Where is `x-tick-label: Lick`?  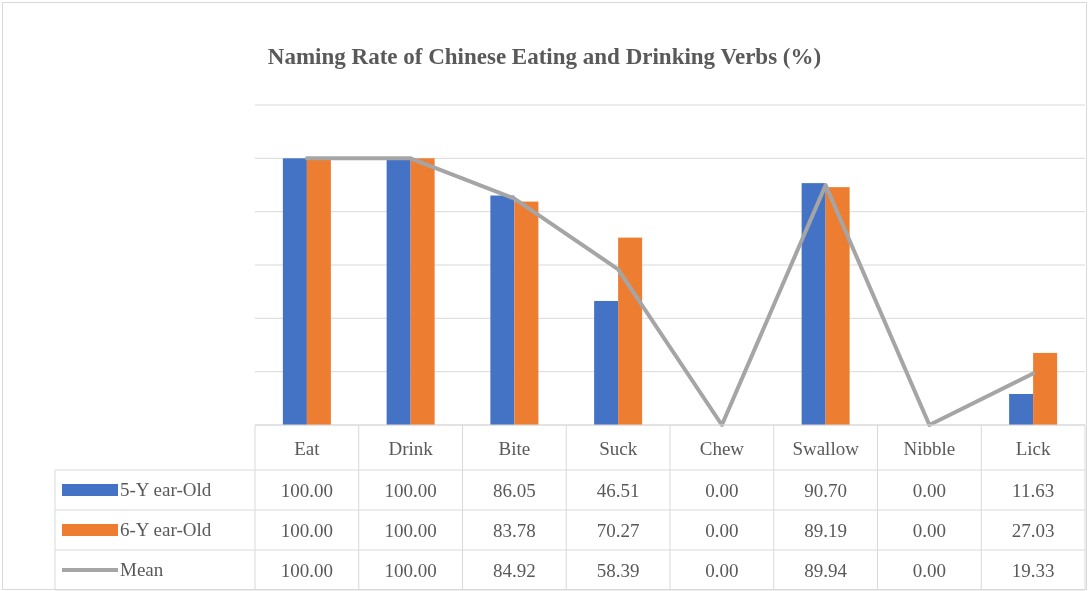 x-tick-label: Lick is located at coordinates (1033, 448).